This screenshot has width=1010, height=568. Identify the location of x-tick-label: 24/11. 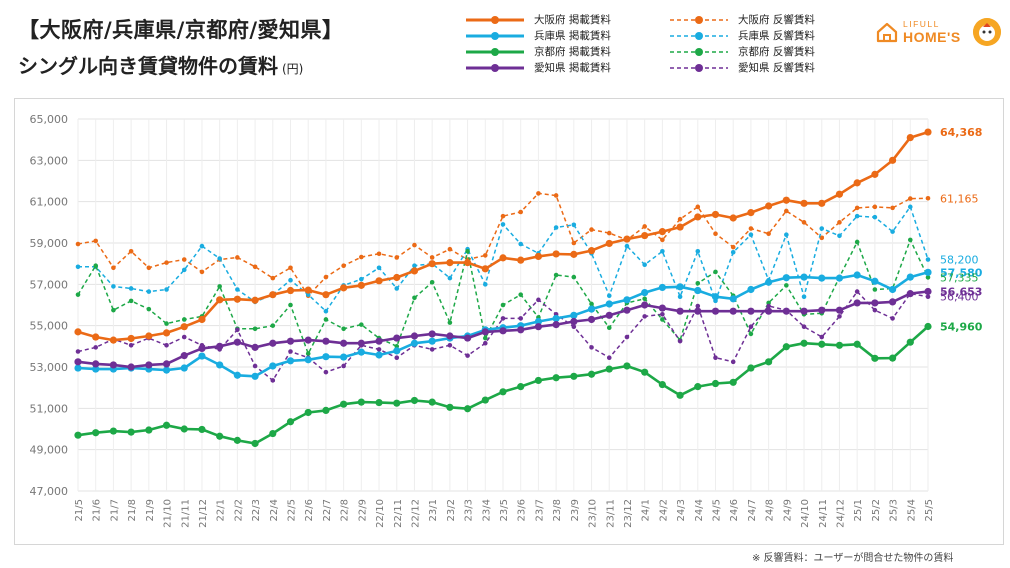
(823, 513).